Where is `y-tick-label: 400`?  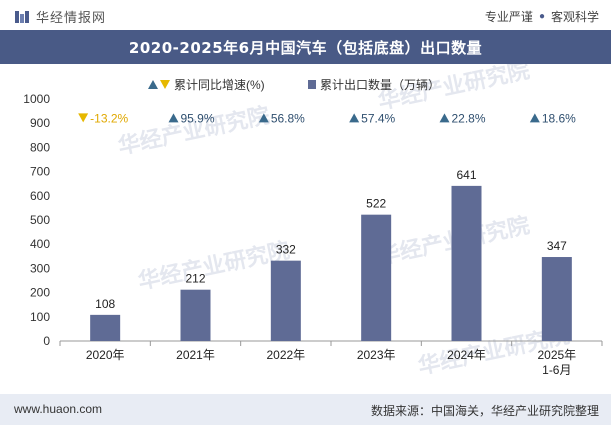 y-tick-label: 400 is located at coordinates (40, 244).